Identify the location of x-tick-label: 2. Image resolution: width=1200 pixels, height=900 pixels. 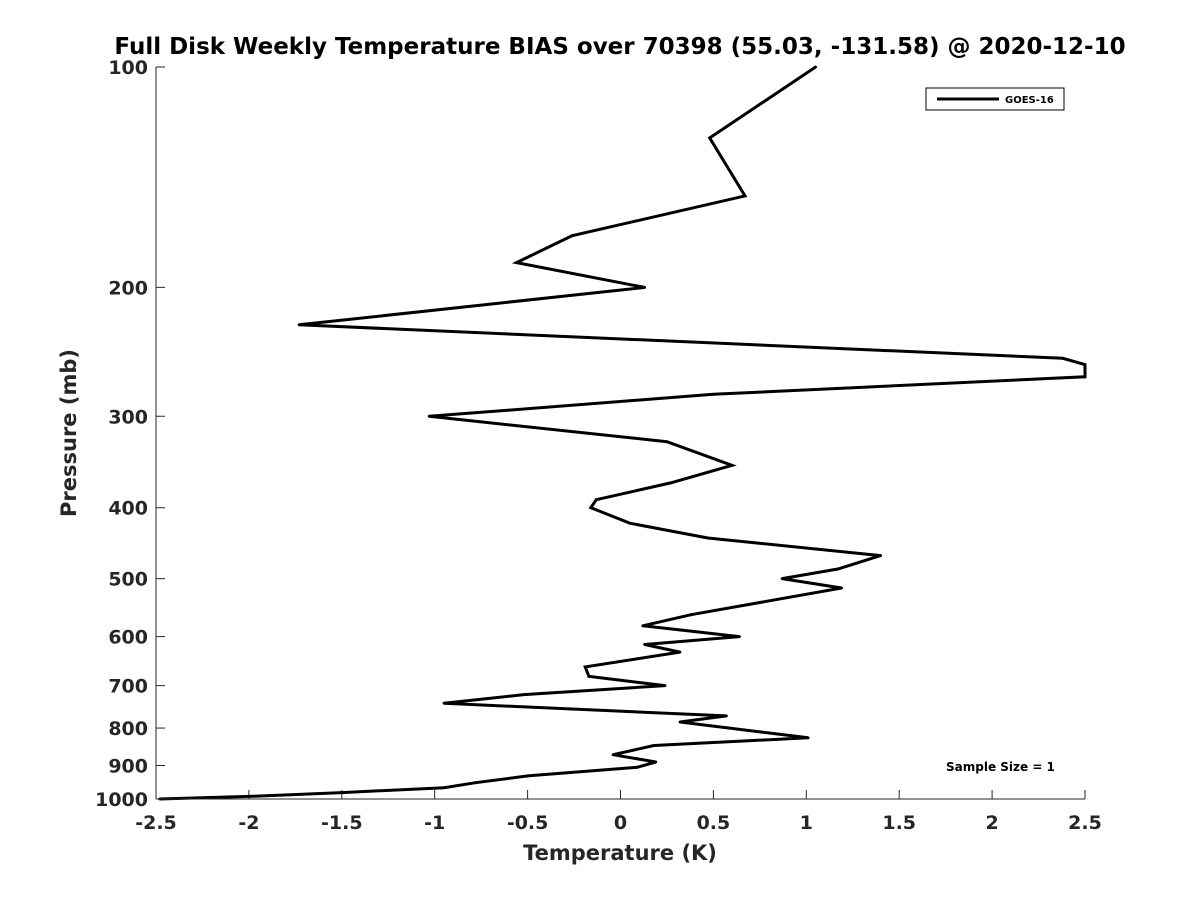
(991, 823).